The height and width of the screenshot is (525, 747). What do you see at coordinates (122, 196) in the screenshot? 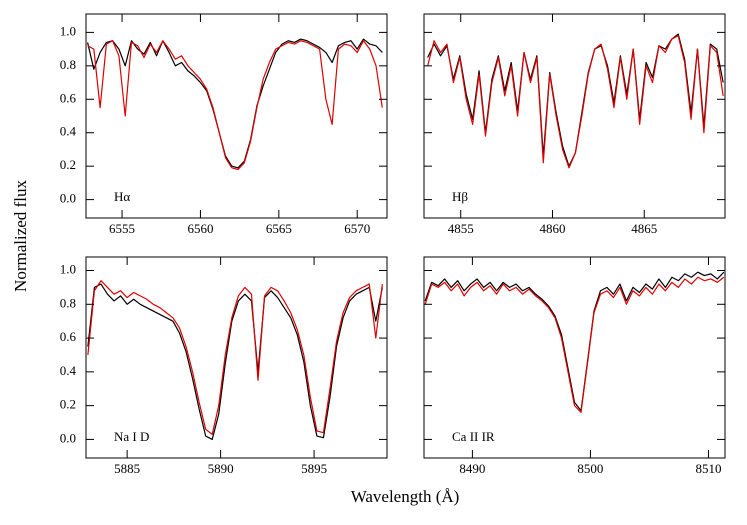
I see `panel-label: Hα` at bounding box center [122, 196].